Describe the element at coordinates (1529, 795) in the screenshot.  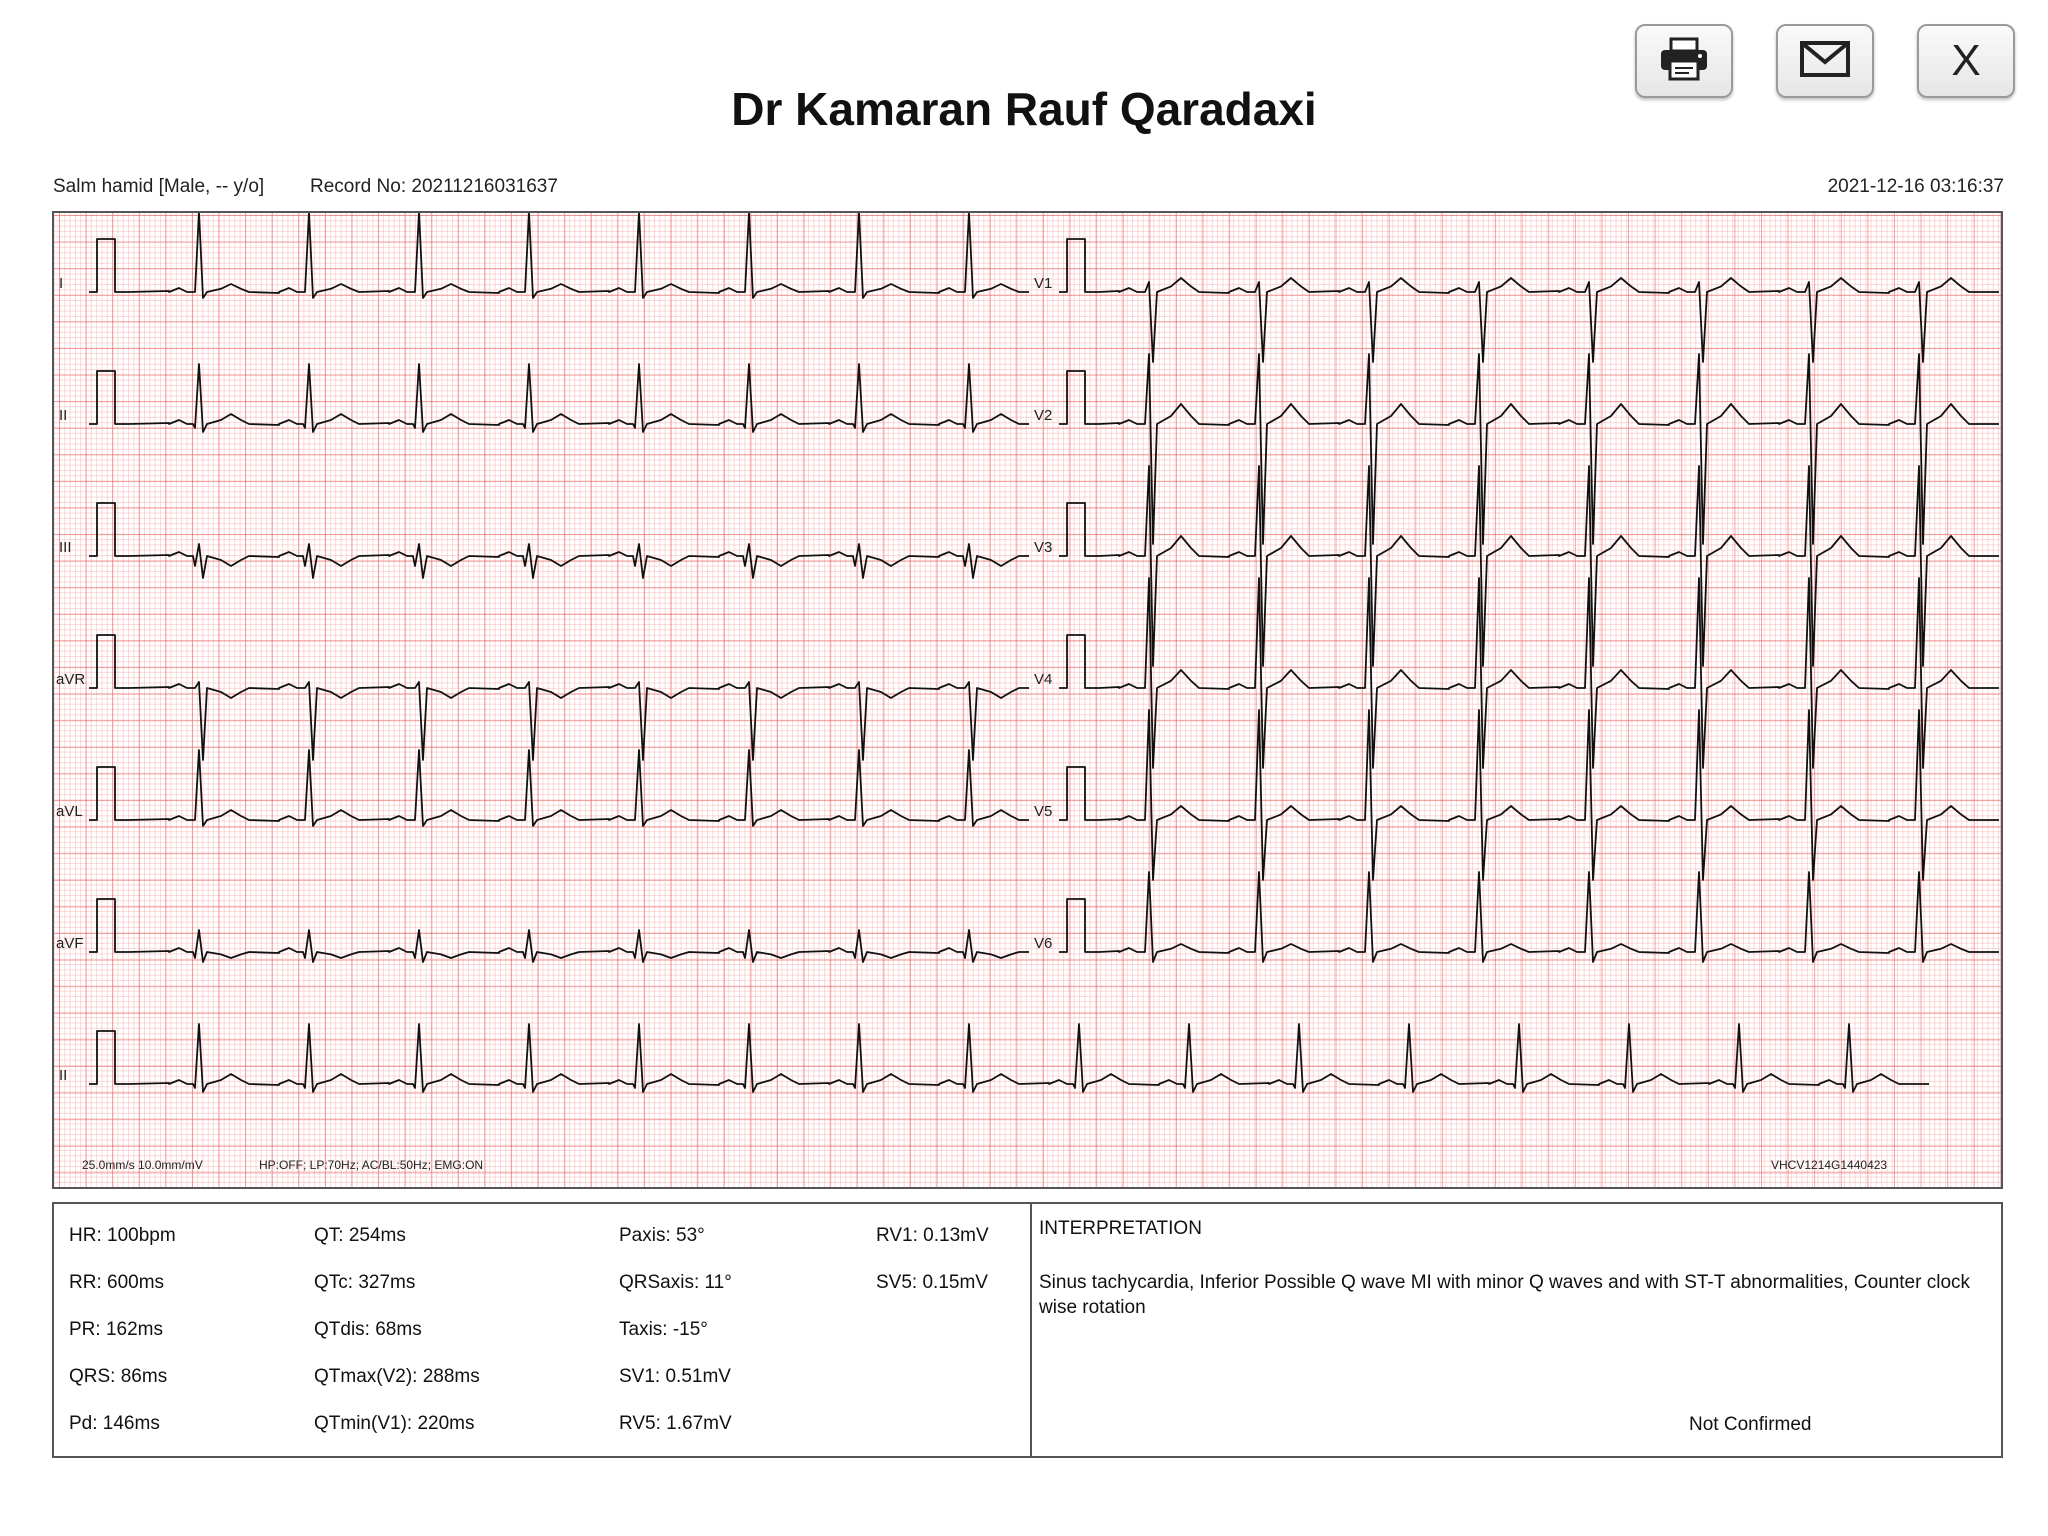
I see `ecg-trace-v5` at that location.